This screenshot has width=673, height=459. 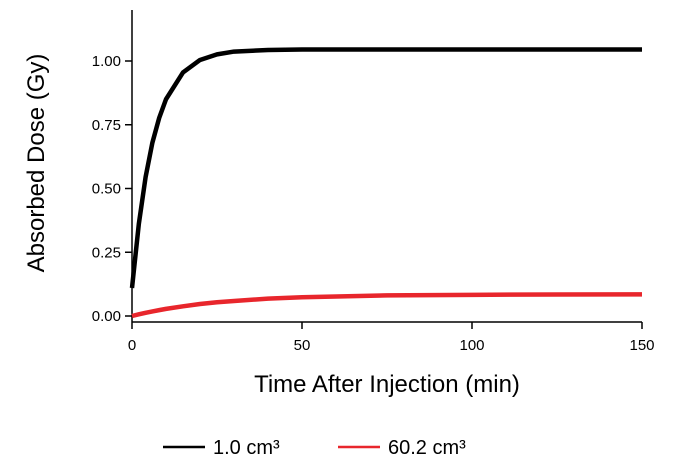 I want to click on x-tick-label: 50, so click(x=302, y=345).